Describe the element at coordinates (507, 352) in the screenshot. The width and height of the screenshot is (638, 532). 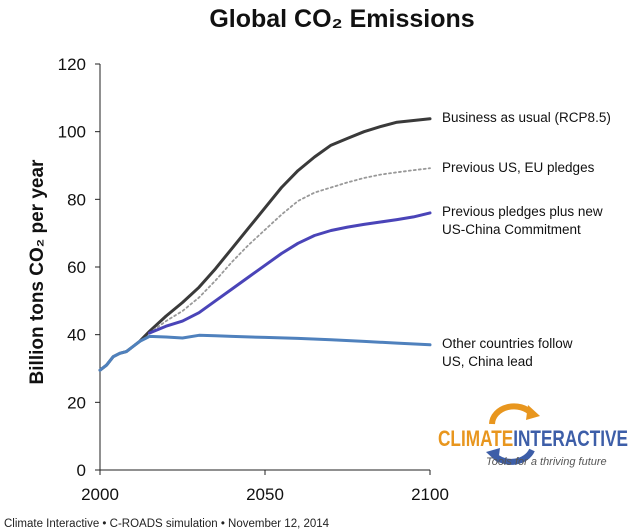
I see `series-label-3: Other countries follow US, China lead` at that location.